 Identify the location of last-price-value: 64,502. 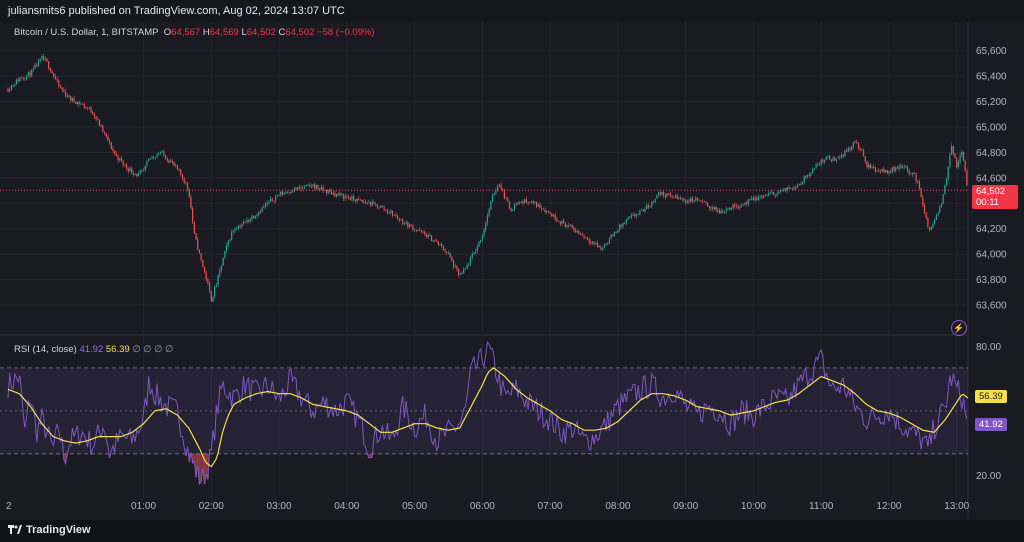
(991, 191).